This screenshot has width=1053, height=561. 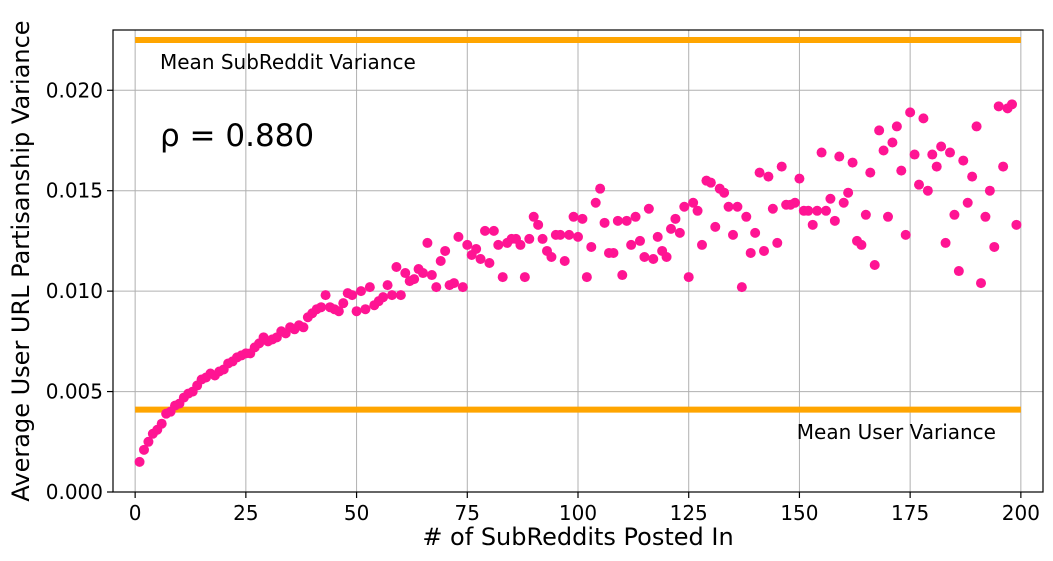 I want to click on y-tick-label: 0.010, so click(x=74, y=291).